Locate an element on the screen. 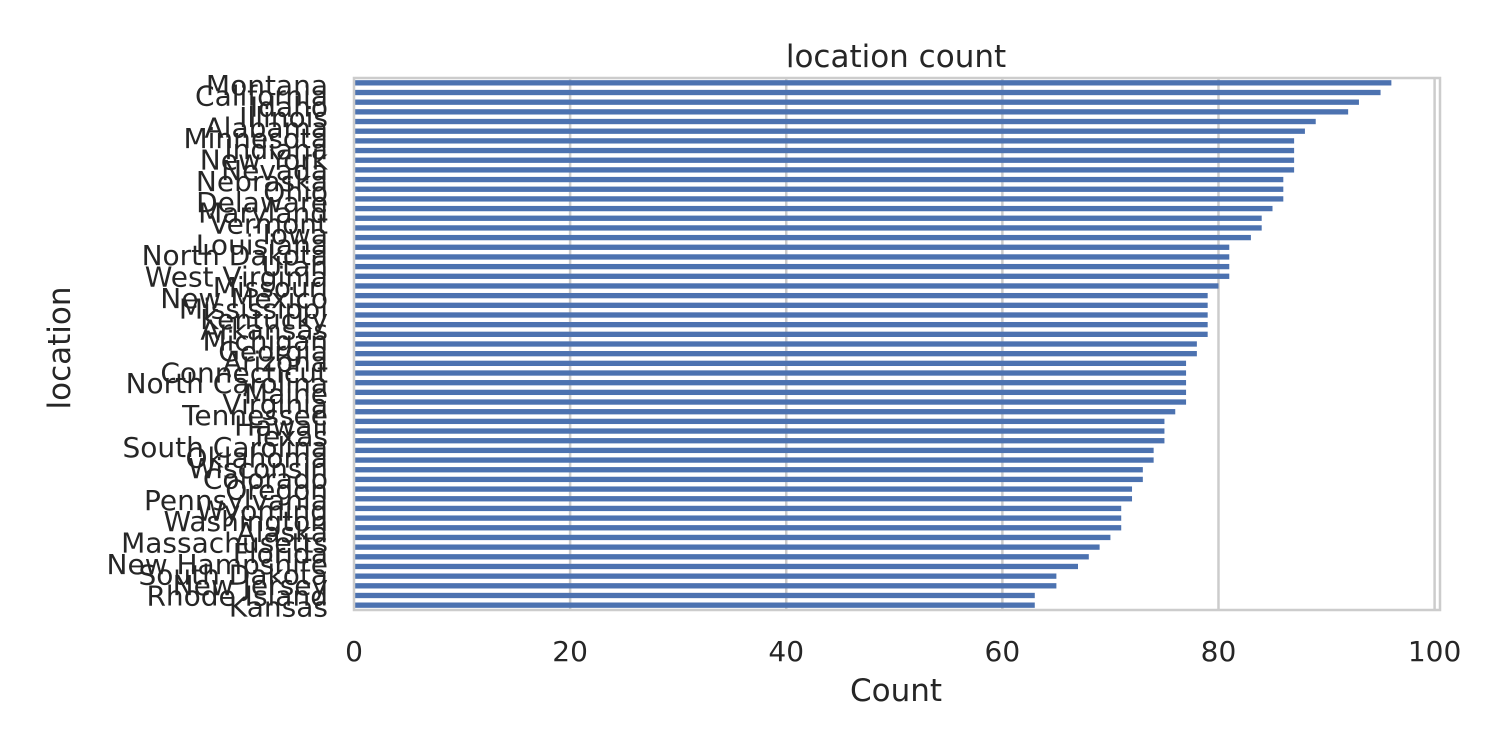 This screenshot has height=755, width=1500. y-tick-label: Ohio is located at coordinates (295, 191).